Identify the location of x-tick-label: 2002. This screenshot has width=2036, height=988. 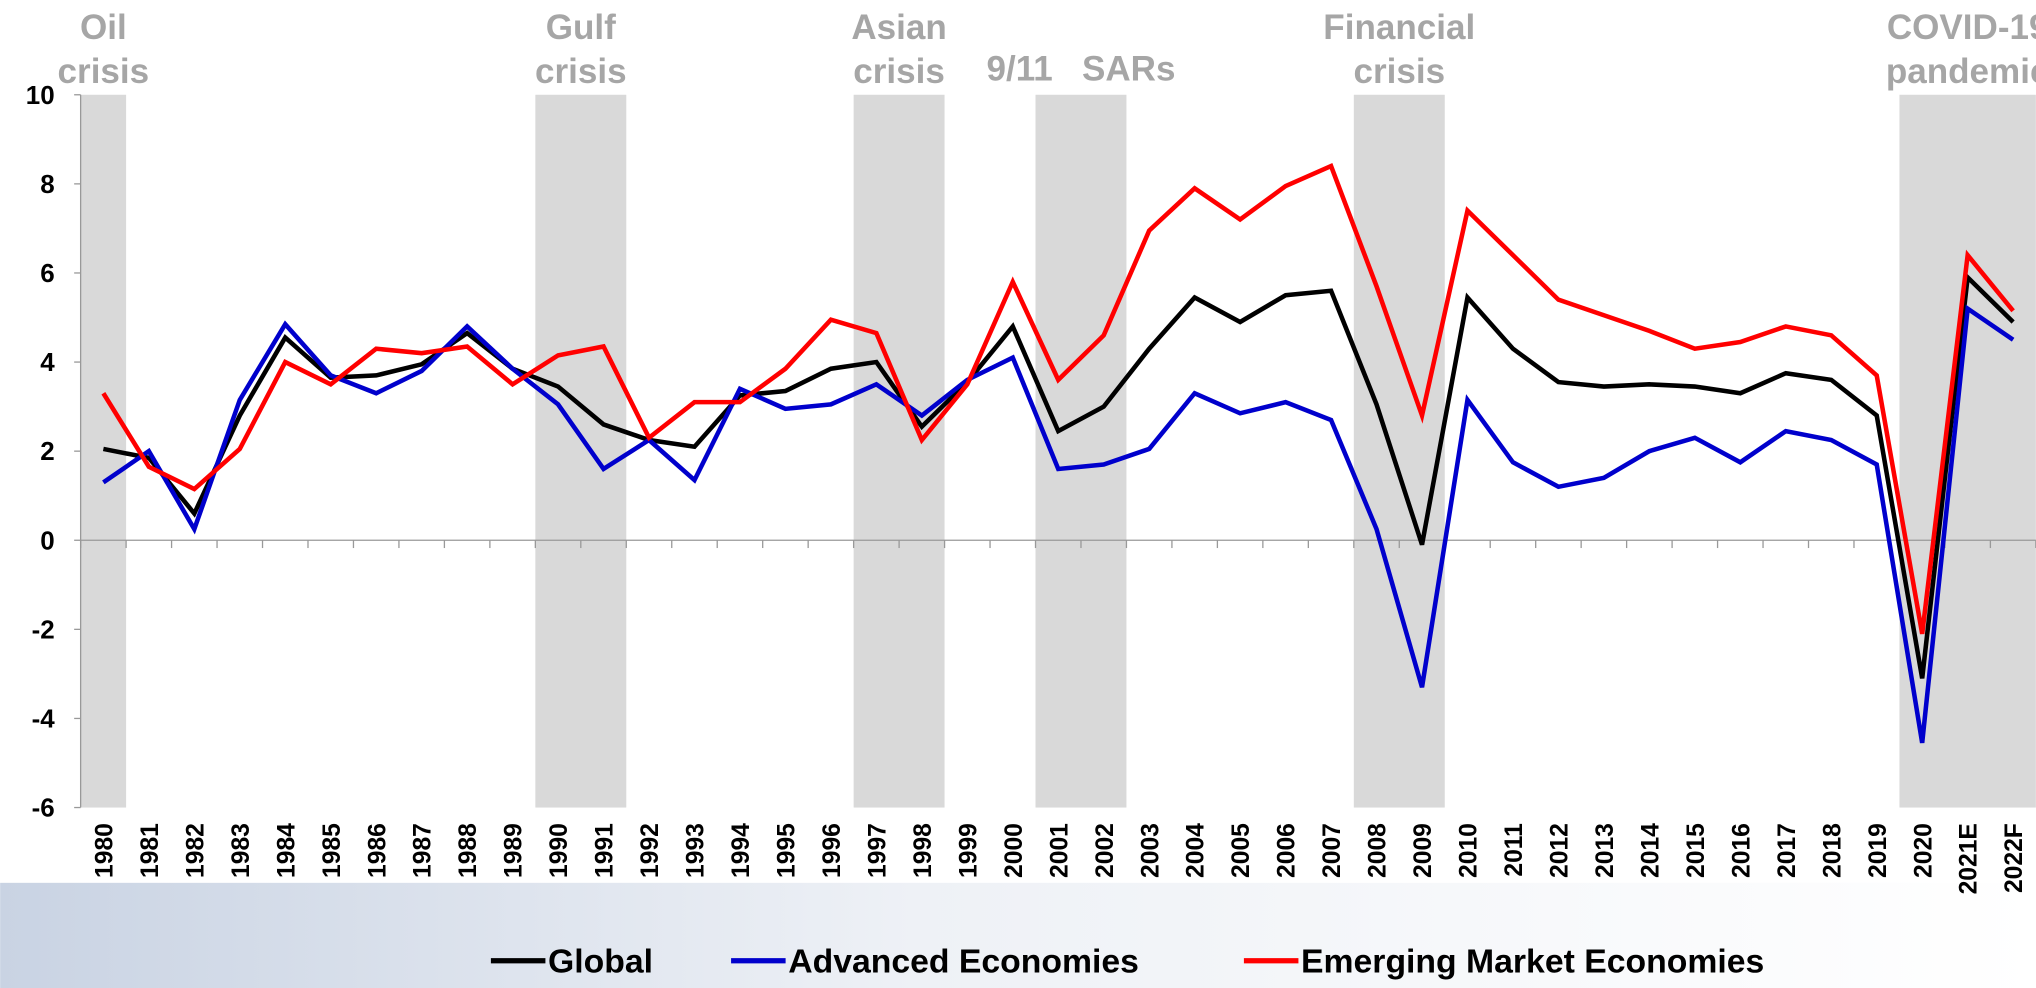
(1105, 850).